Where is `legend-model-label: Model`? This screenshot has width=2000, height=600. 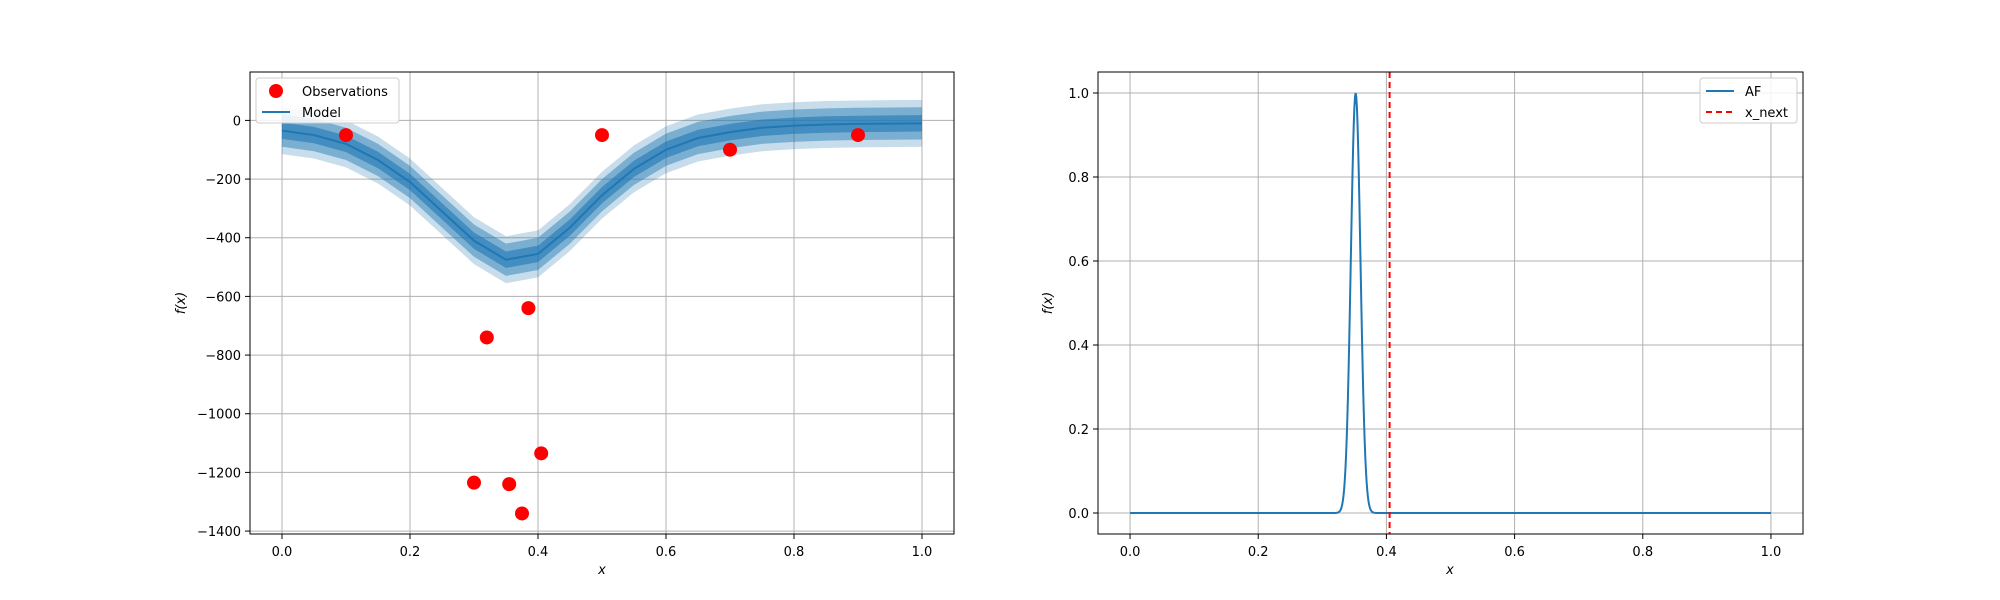 legend-model-label: Model is located at coordinates (321, 113).